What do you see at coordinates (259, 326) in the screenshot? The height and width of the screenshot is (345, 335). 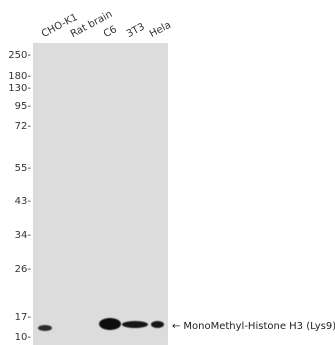 I see `target-protein-name: MonoMethyl-Histone H3 (Lys9)` at bounding box center [259, 326].